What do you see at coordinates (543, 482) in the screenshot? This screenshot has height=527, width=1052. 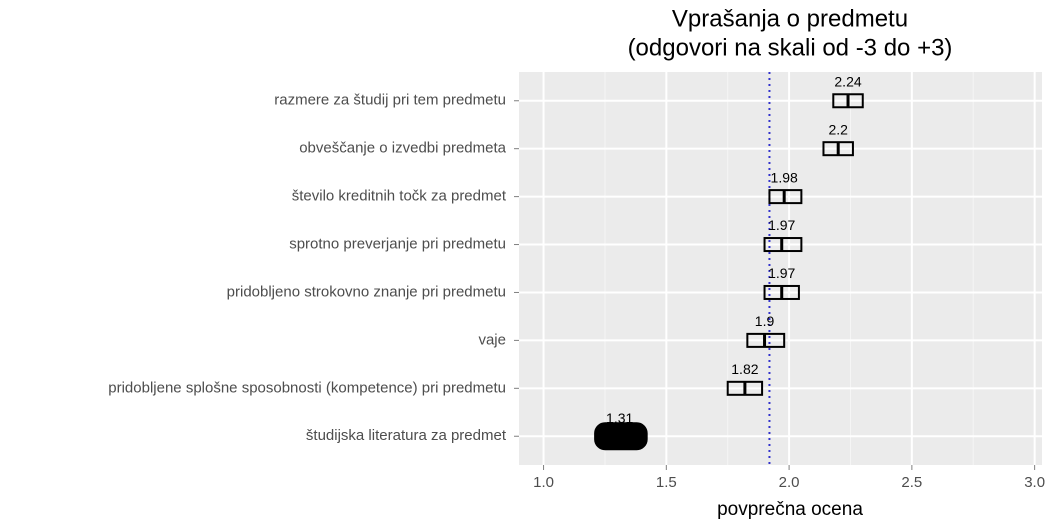 I see `x-tick-label: 1.0` at bounding box center [543, 482].